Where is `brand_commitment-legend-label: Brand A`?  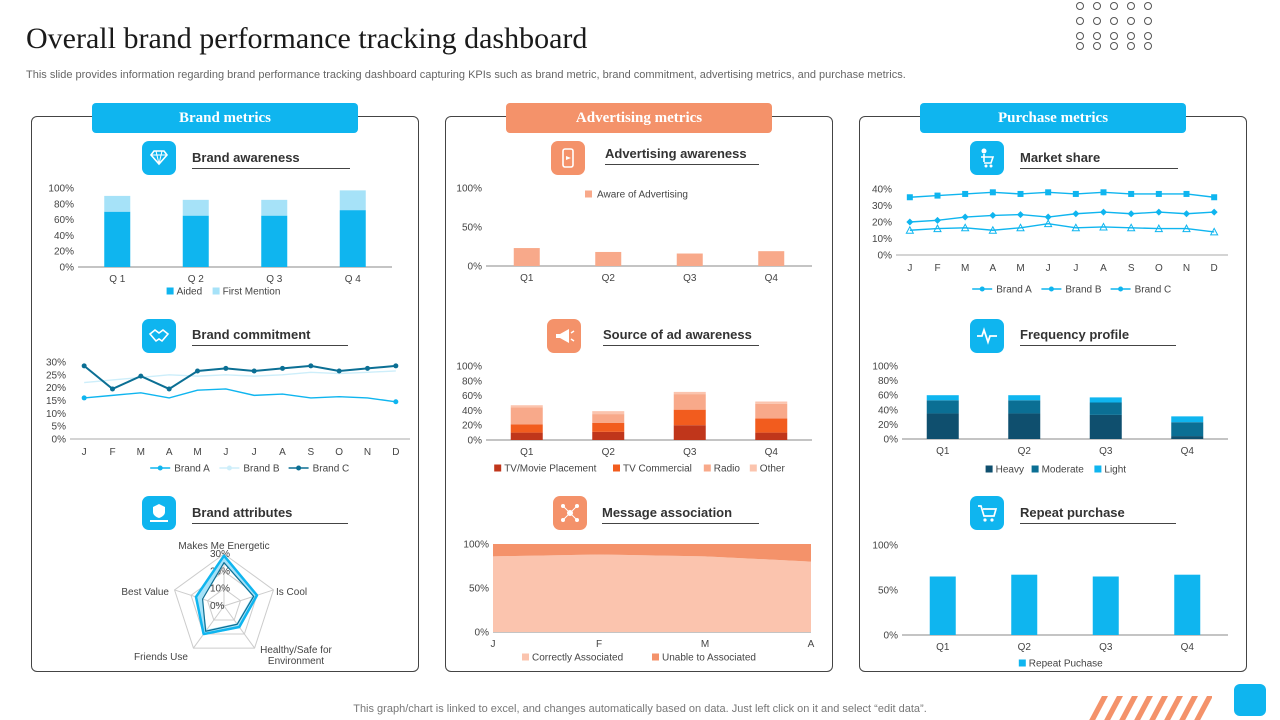 brand_commitment-legend-label: Brand A is located at coordinates (192, 469).